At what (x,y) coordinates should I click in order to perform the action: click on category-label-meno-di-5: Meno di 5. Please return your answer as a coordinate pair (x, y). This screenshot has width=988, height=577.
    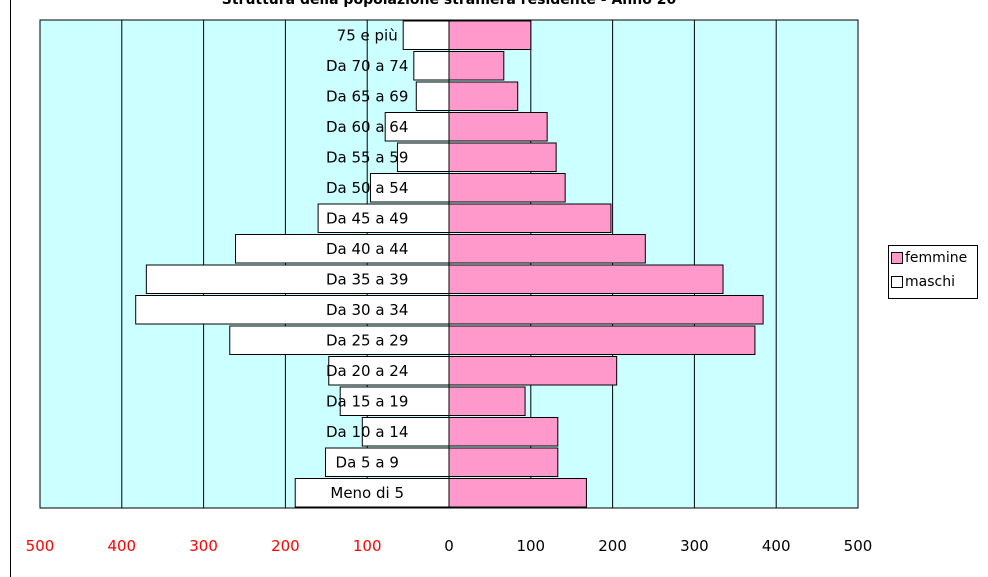
    Looking at the image, I should click on (367, 493).